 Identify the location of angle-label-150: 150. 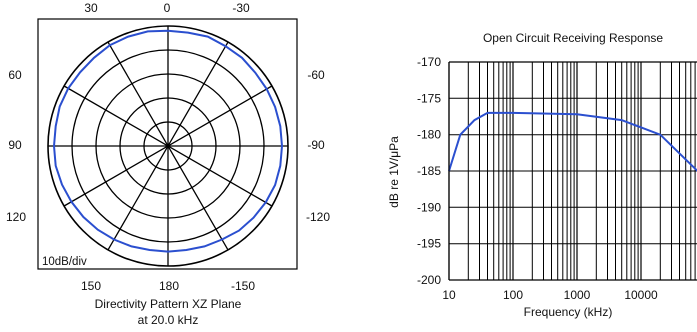
(91, 286).